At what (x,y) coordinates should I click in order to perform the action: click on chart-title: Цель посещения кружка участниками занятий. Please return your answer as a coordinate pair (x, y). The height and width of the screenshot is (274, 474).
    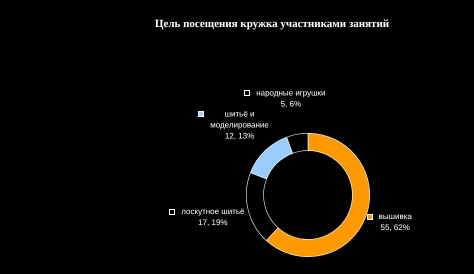
    Looking at the image, I should click on (272, 24).